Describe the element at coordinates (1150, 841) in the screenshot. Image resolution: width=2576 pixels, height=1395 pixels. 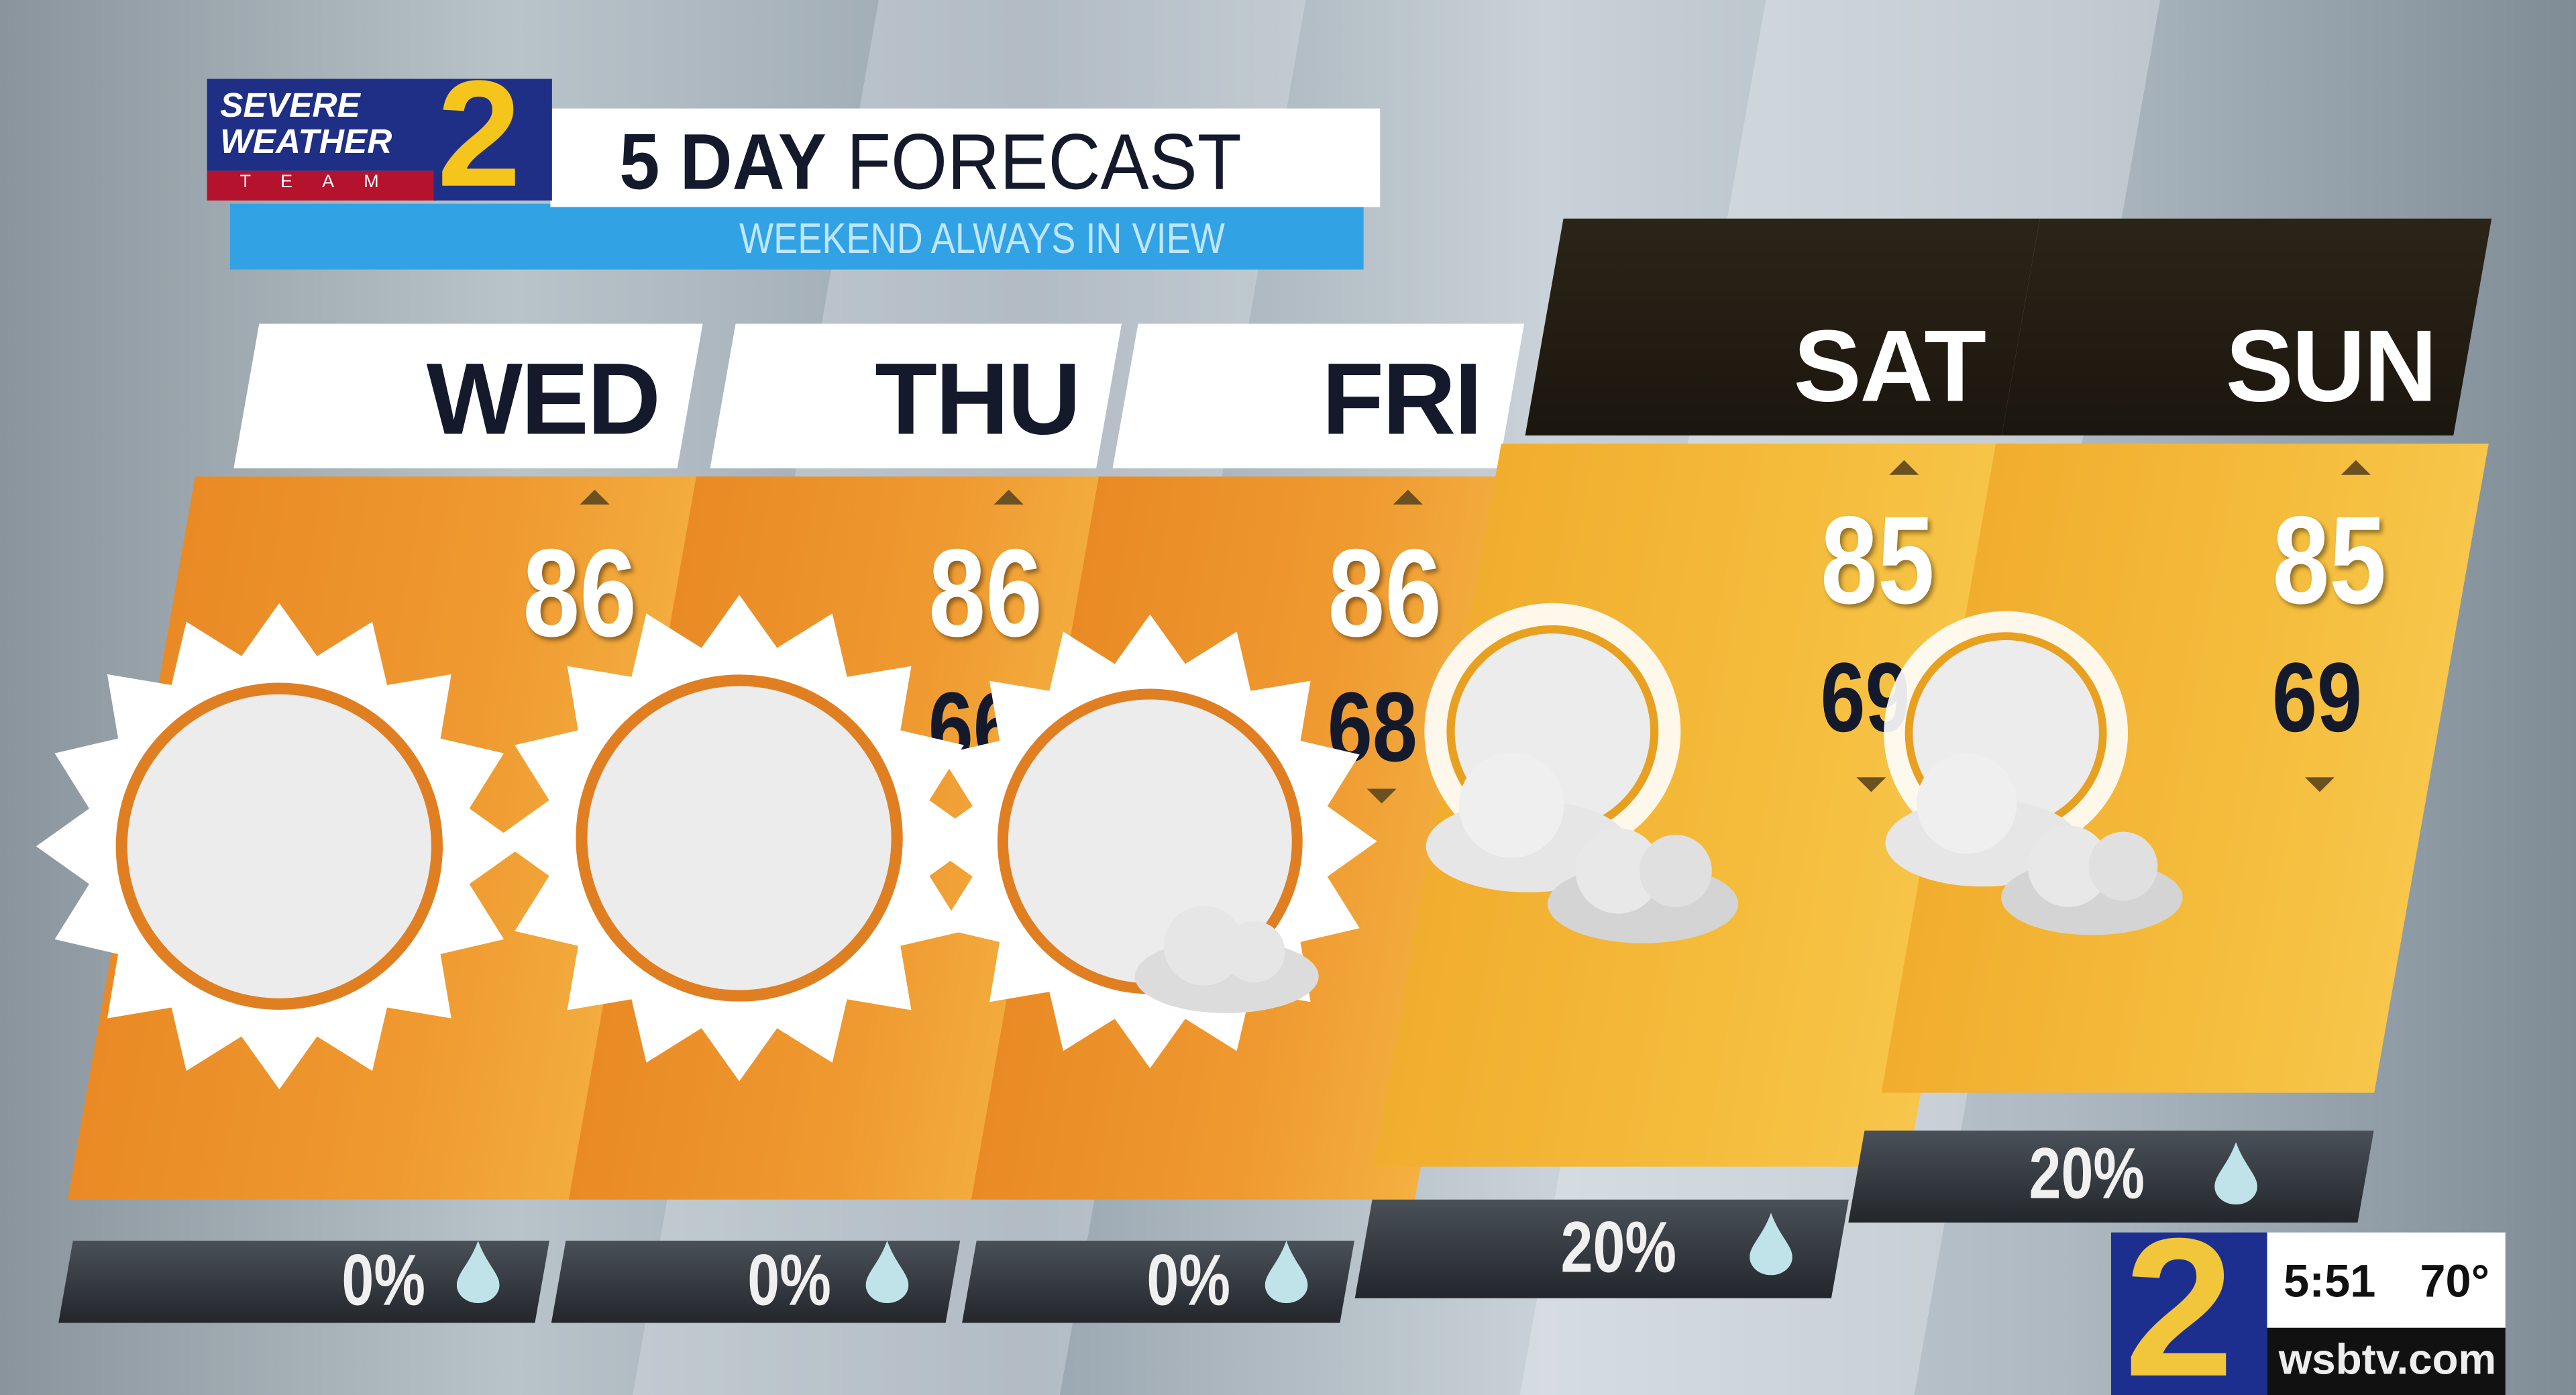
I see `mostly-sunny-icon` at that location.